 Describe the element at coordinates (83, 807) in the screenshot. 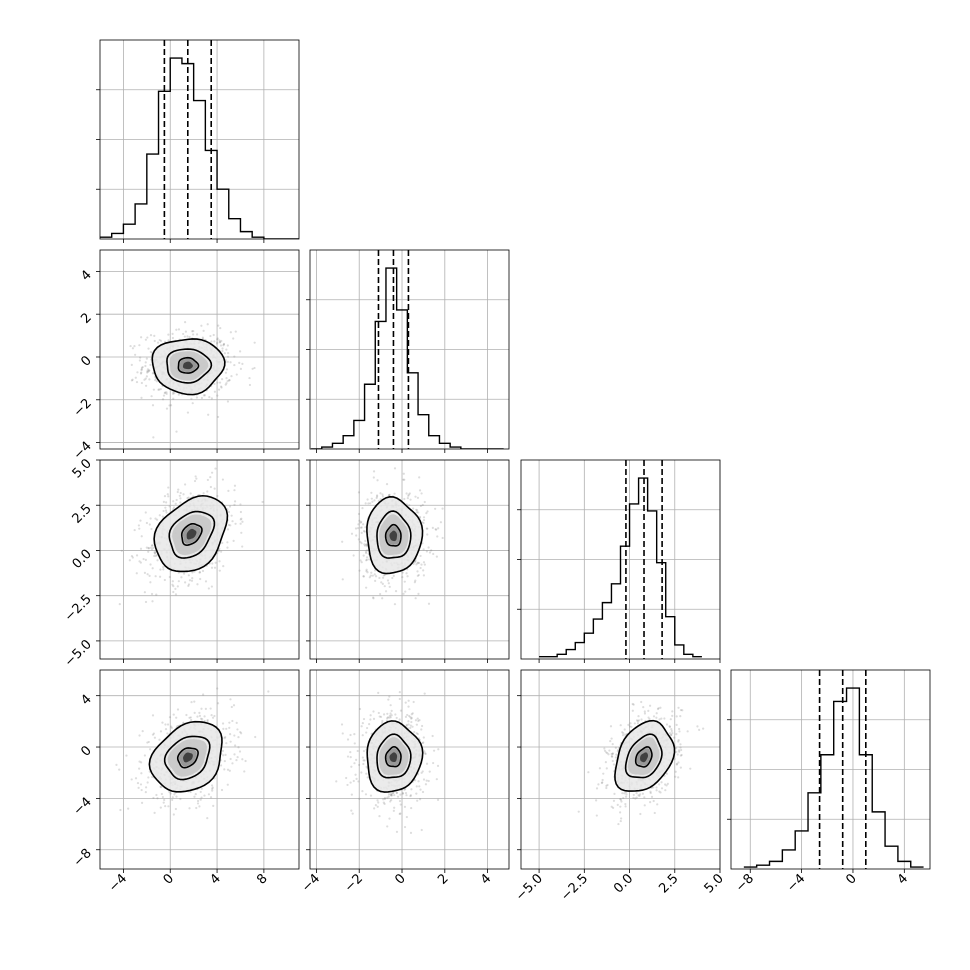

I see `y-tick-label: −4` at that location.